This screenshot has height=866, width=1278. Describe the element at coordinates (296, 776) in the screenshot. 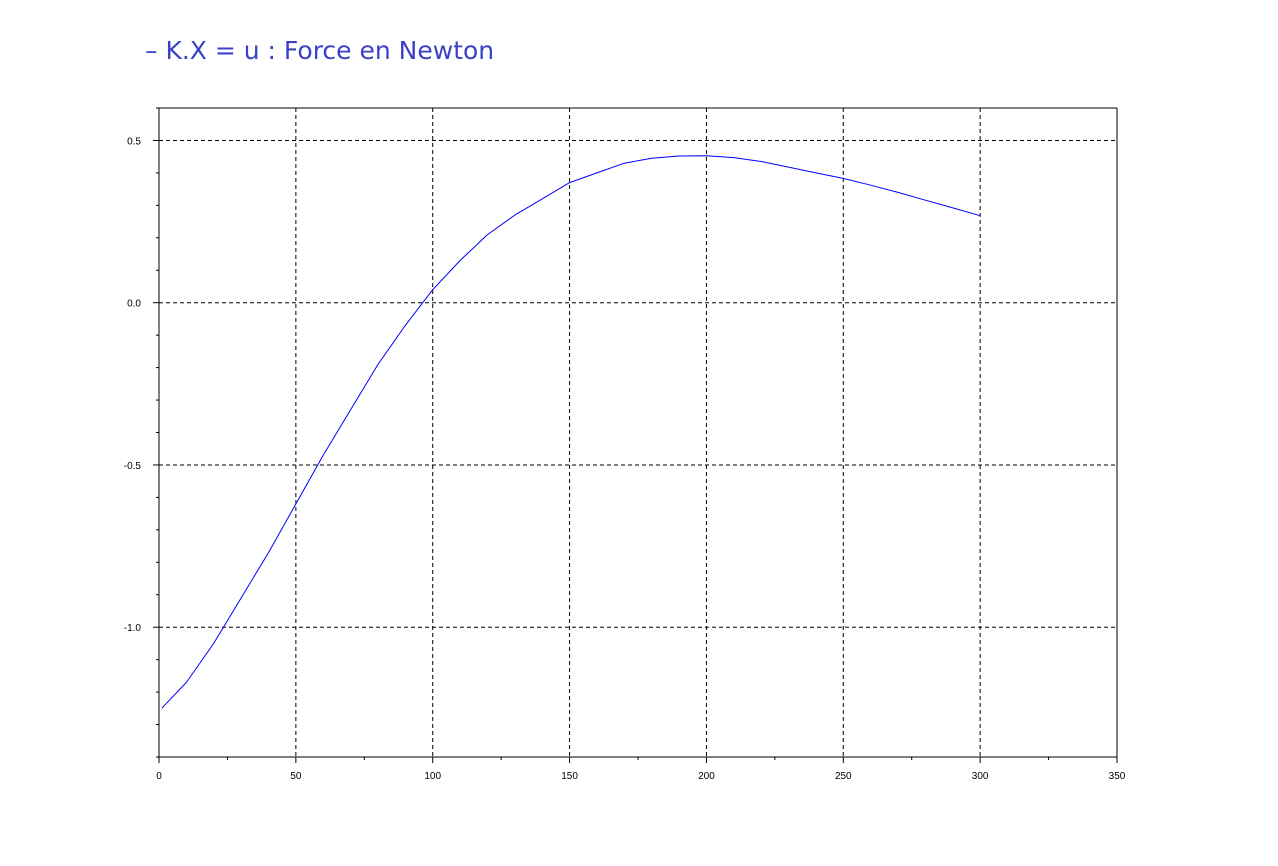

I see `x-tick-label: 50` at that location.